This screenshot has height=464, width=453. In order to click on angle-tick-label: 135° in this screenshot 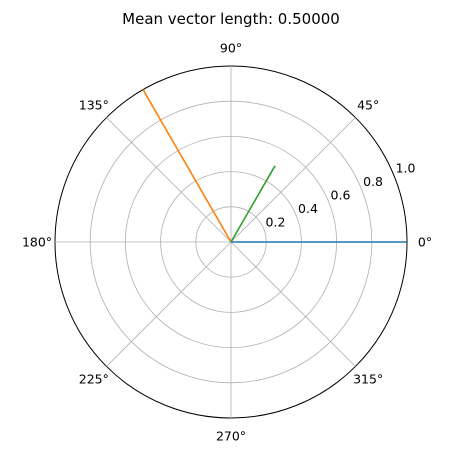, I will do `click(94, 104)`.